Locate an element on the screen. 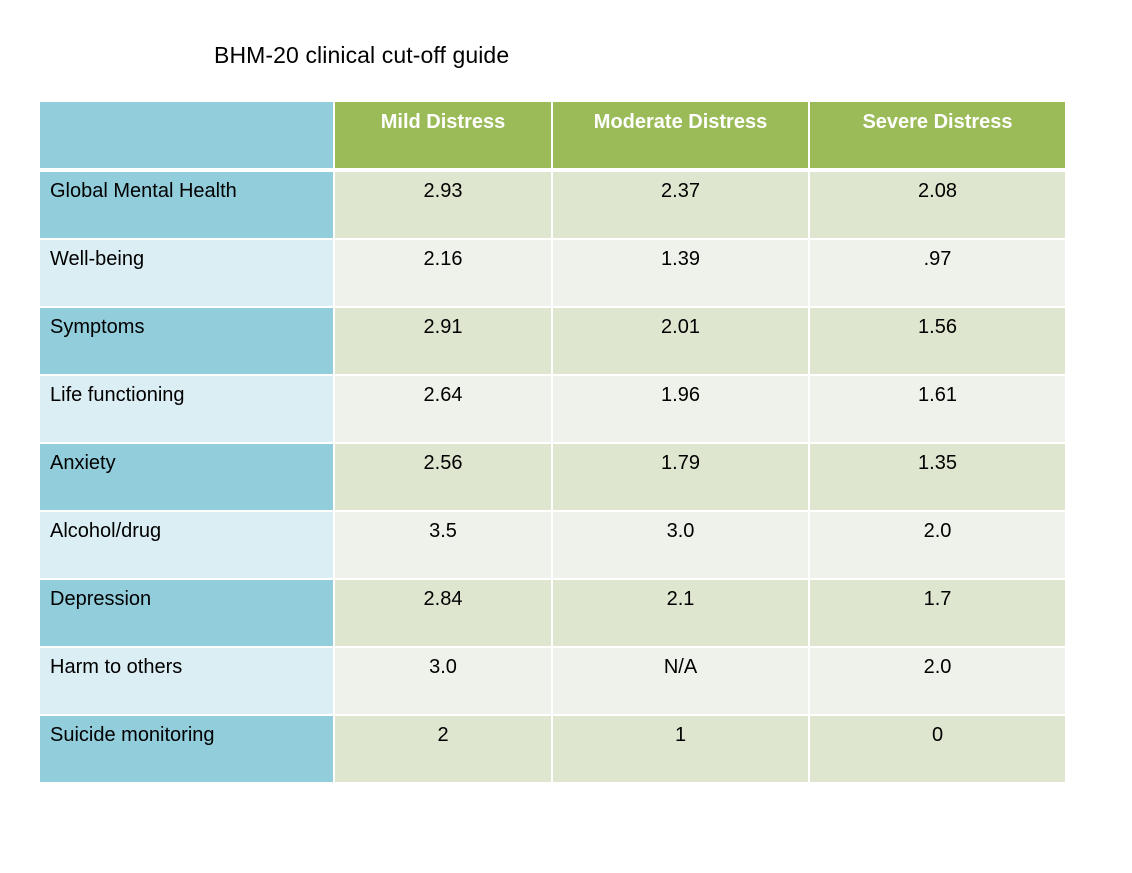 Image resolution: width=1132 pixels, height=873 pixels. cell-severe: 0 is located at coordinates (937, 749).